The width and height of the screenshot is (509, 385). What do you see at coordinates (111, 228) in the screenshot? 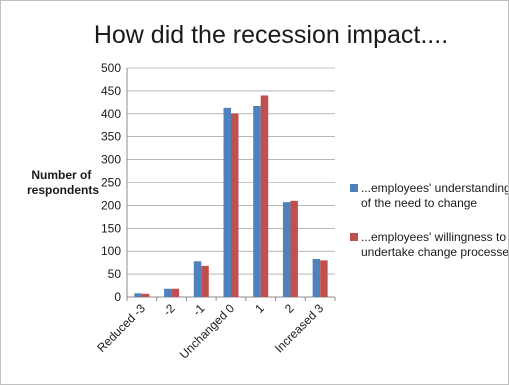
I see `y-tick-label: 150` at bounding box center [111, 228].